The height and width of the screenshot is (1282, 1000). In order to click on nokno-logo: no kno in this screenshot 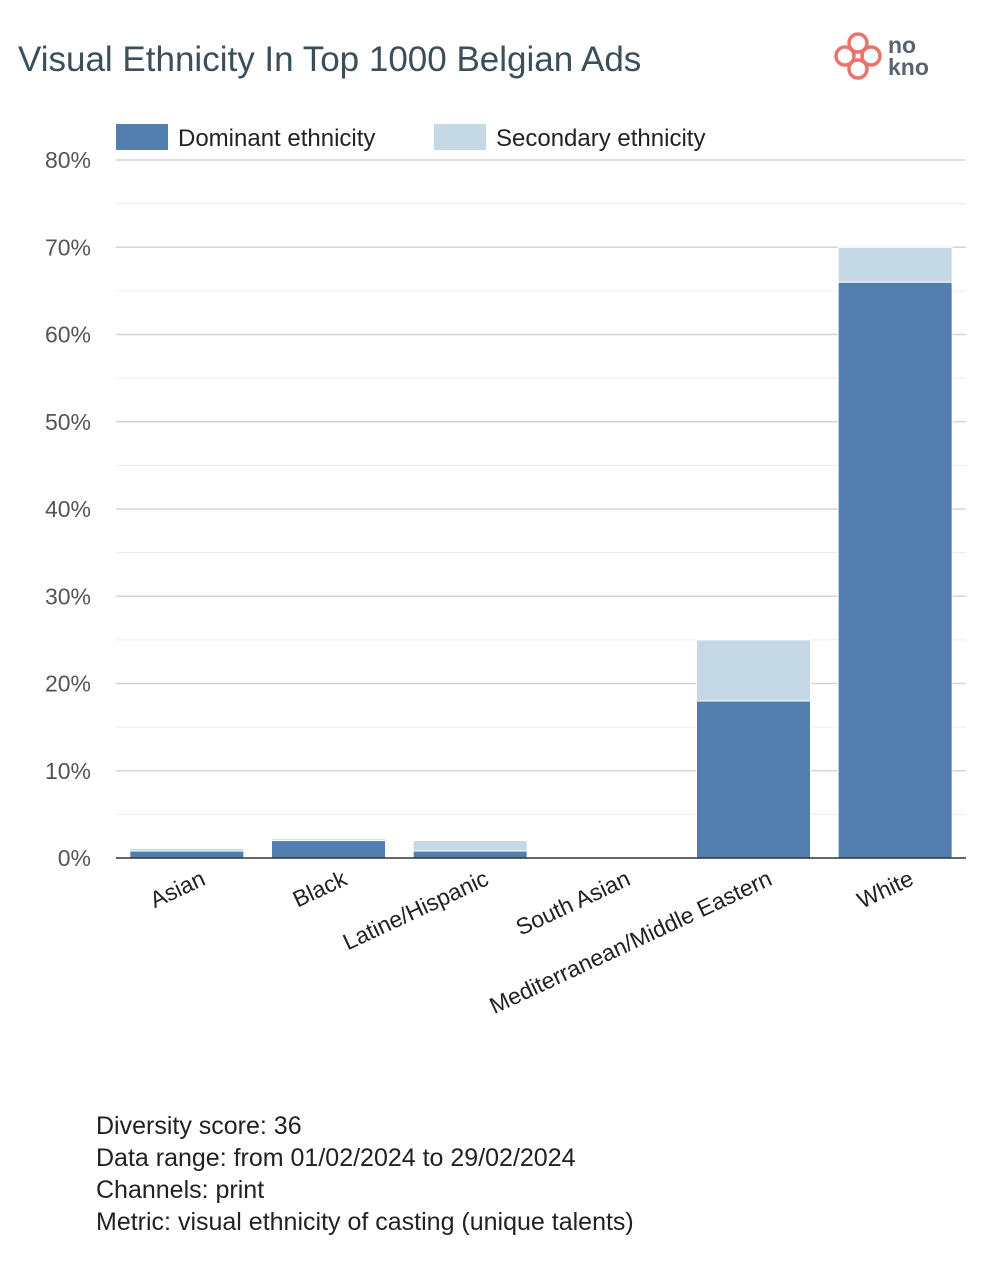, I will do `click(881, 56)`.